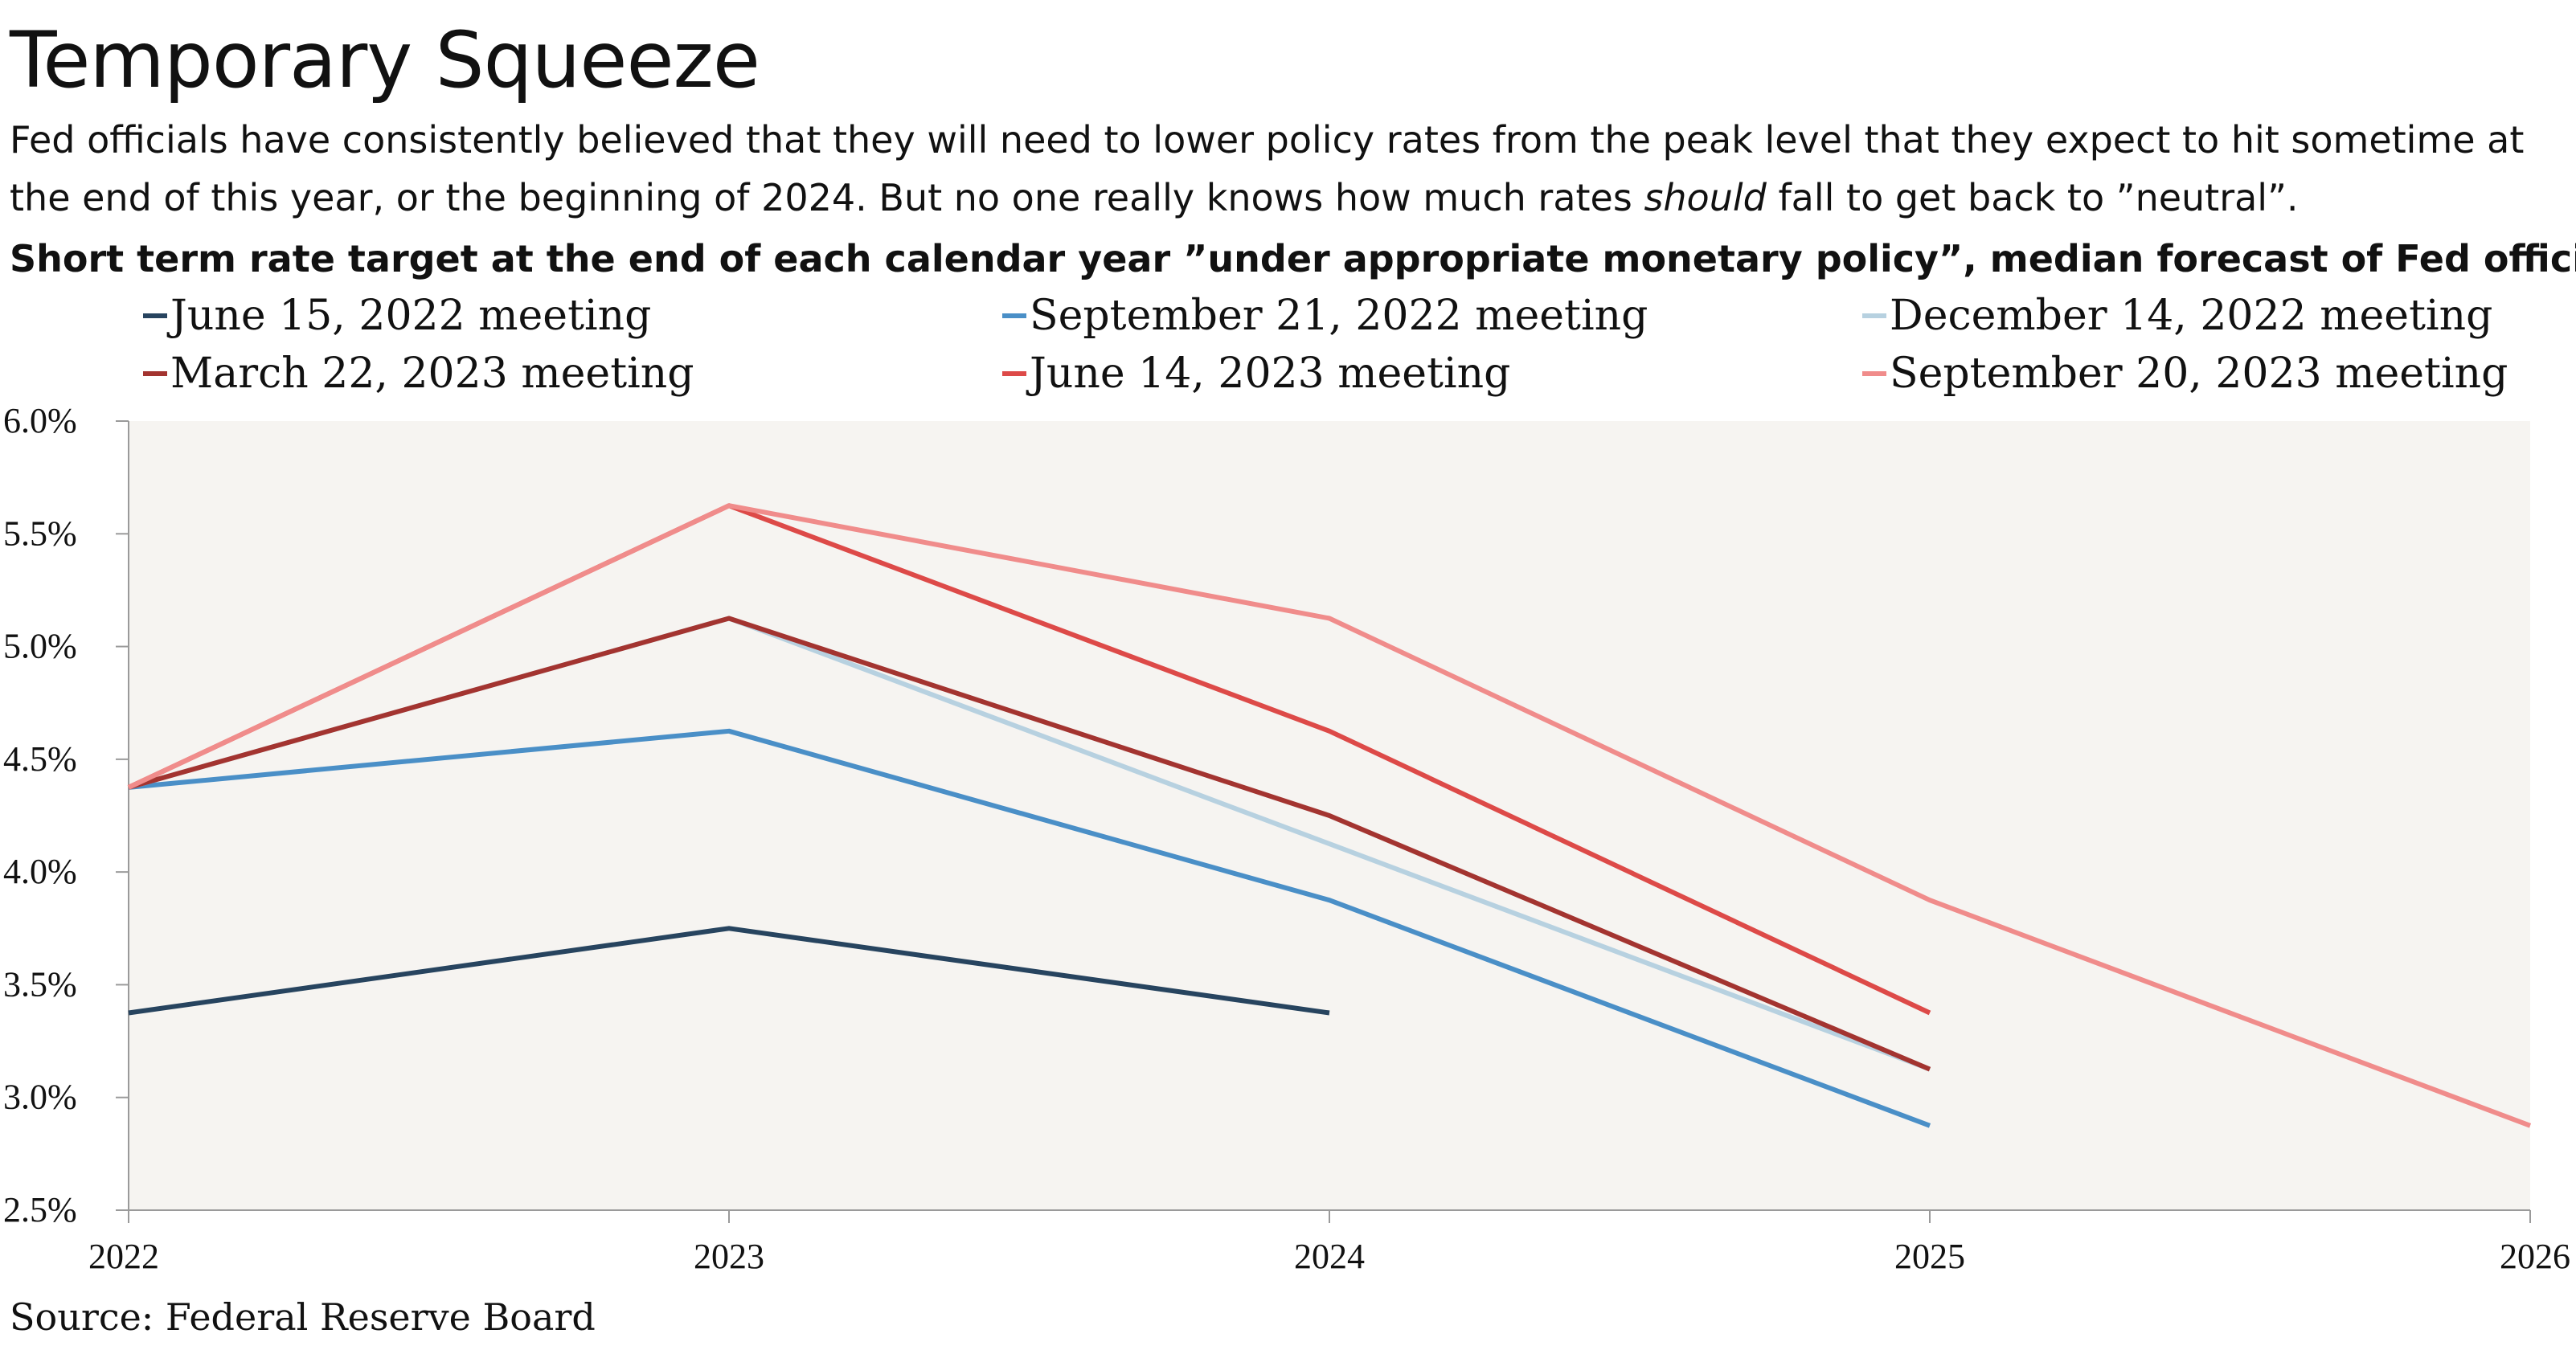 This screenshot has width=2576, height=1350. I want to click on x-tick-label: 2026, so click(2535, 1256).